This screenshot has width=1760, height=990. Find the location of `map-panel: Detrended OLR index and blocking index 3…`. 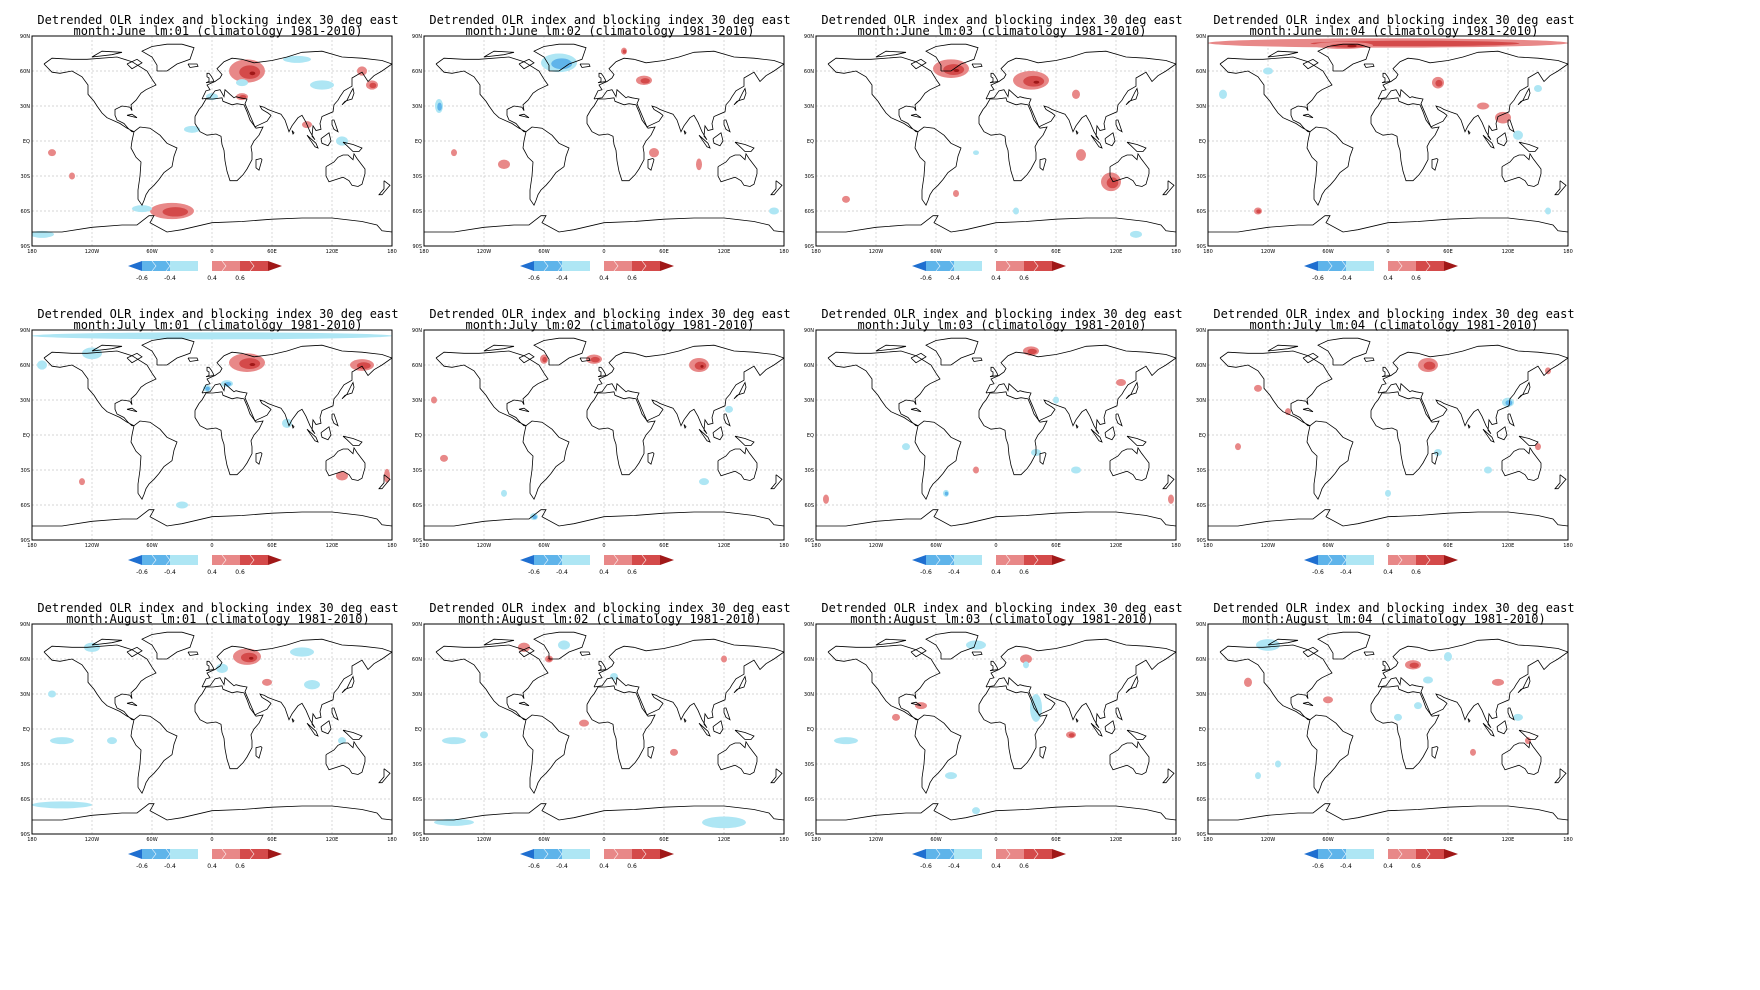

map-panel: Detrended OLR index and blocking index 3… is located at coordinates (1394, 458).